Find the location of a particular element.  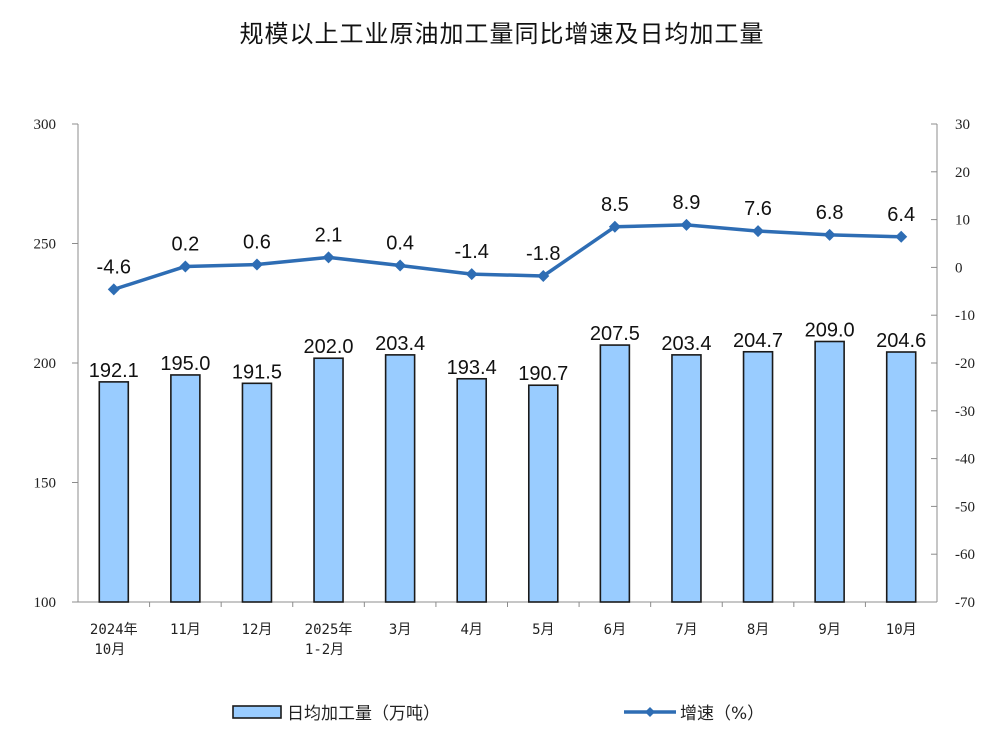

legend: 日均加工量（万吨） 增速（%） is located at coordinates (498, 714).